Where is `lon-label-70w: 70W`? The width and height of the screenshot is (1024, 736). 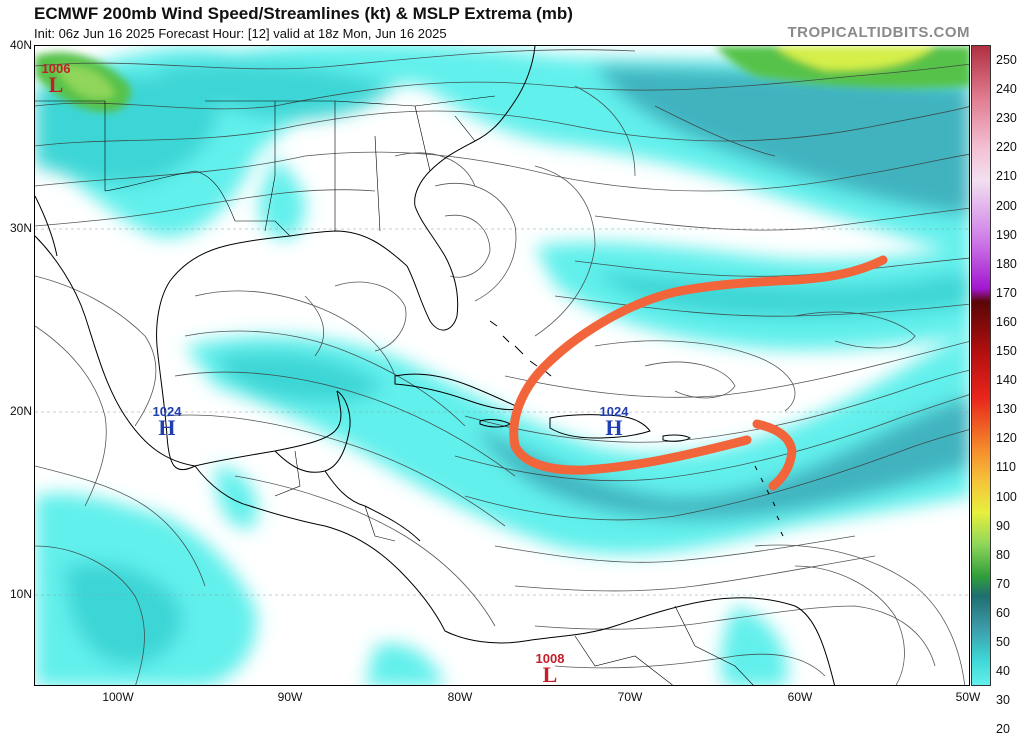 lon-label-70w: 70W is located at coordinates (630, 697).